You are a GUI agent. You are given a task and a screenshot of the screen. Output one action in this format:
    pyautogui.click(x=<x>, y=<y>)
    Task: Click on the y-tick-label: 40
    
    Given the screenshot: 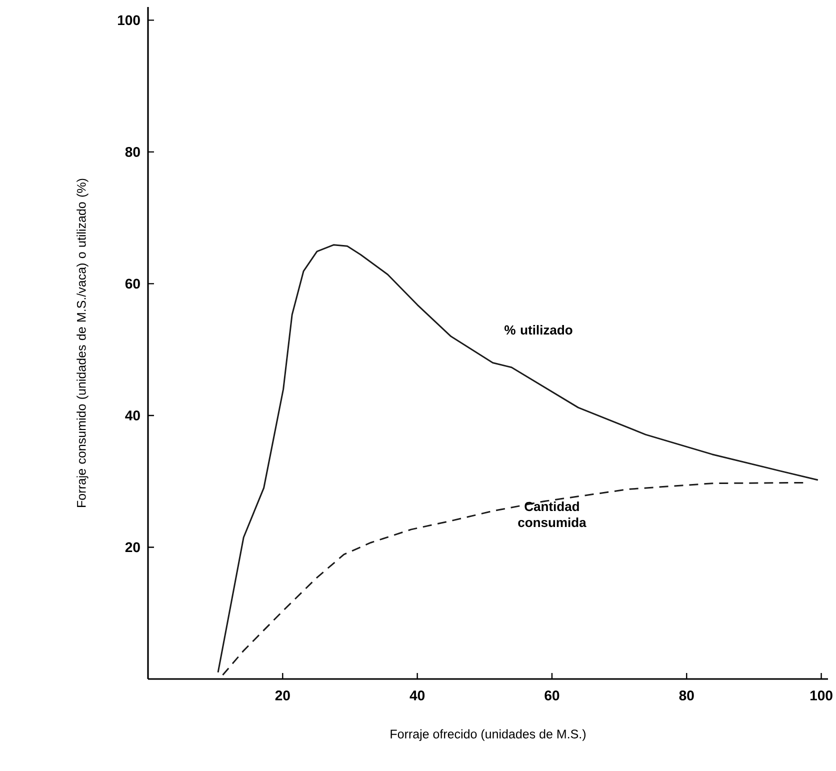 What is the action you would take?
    pyautogui.click(x=132, y=415)
    